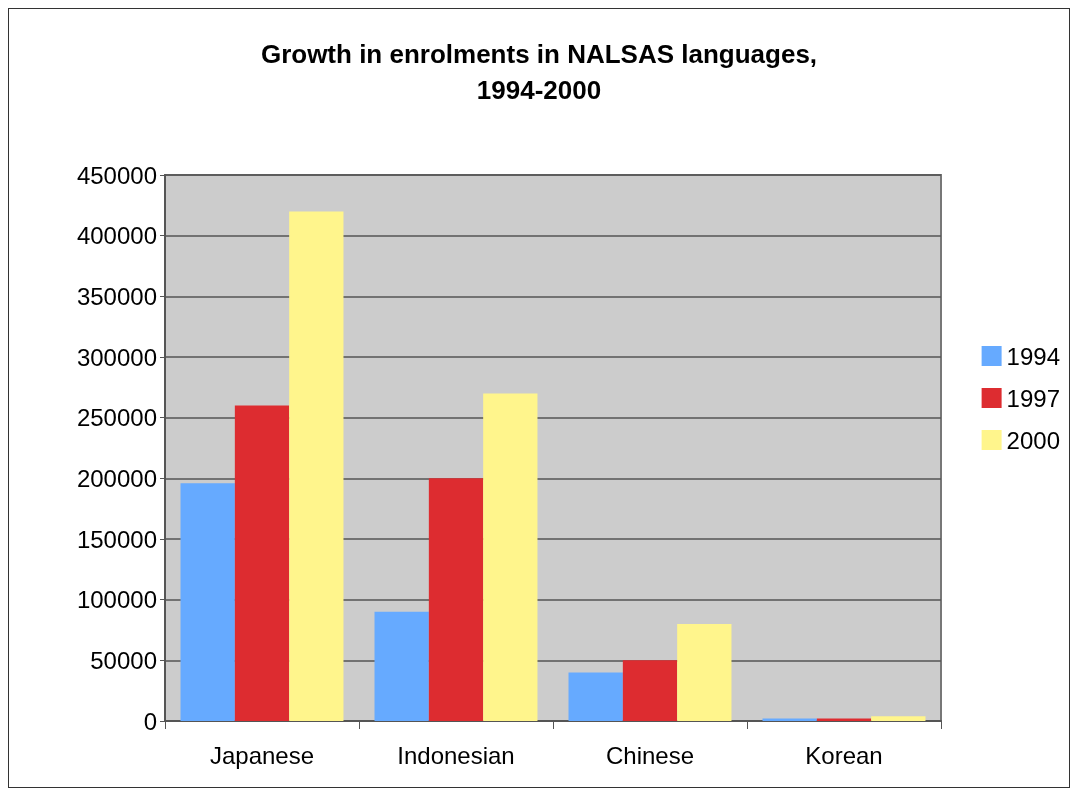 This screenshot has height=796, width=1078. What do you see at coordinates (539, 72) in the screenshot?
I see `chart-title: Growth in enrolments in NALSAS languages, 1994-2000` at bounding box center [539, 72].